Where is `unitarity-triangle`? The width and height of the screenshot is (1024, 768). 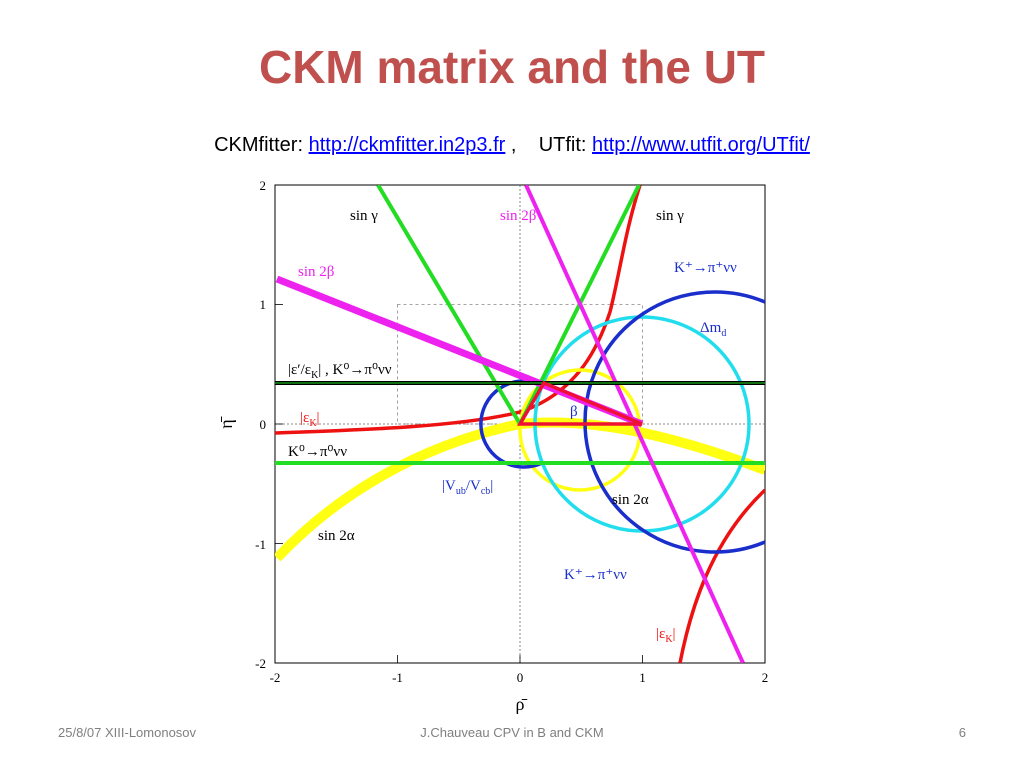 unitarity-triangle is located at coordinates (579, 403).